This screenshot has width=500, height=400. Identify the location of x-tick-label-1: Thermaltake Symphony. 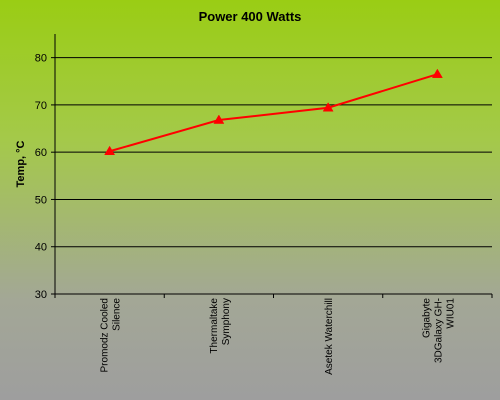
(220, 326).